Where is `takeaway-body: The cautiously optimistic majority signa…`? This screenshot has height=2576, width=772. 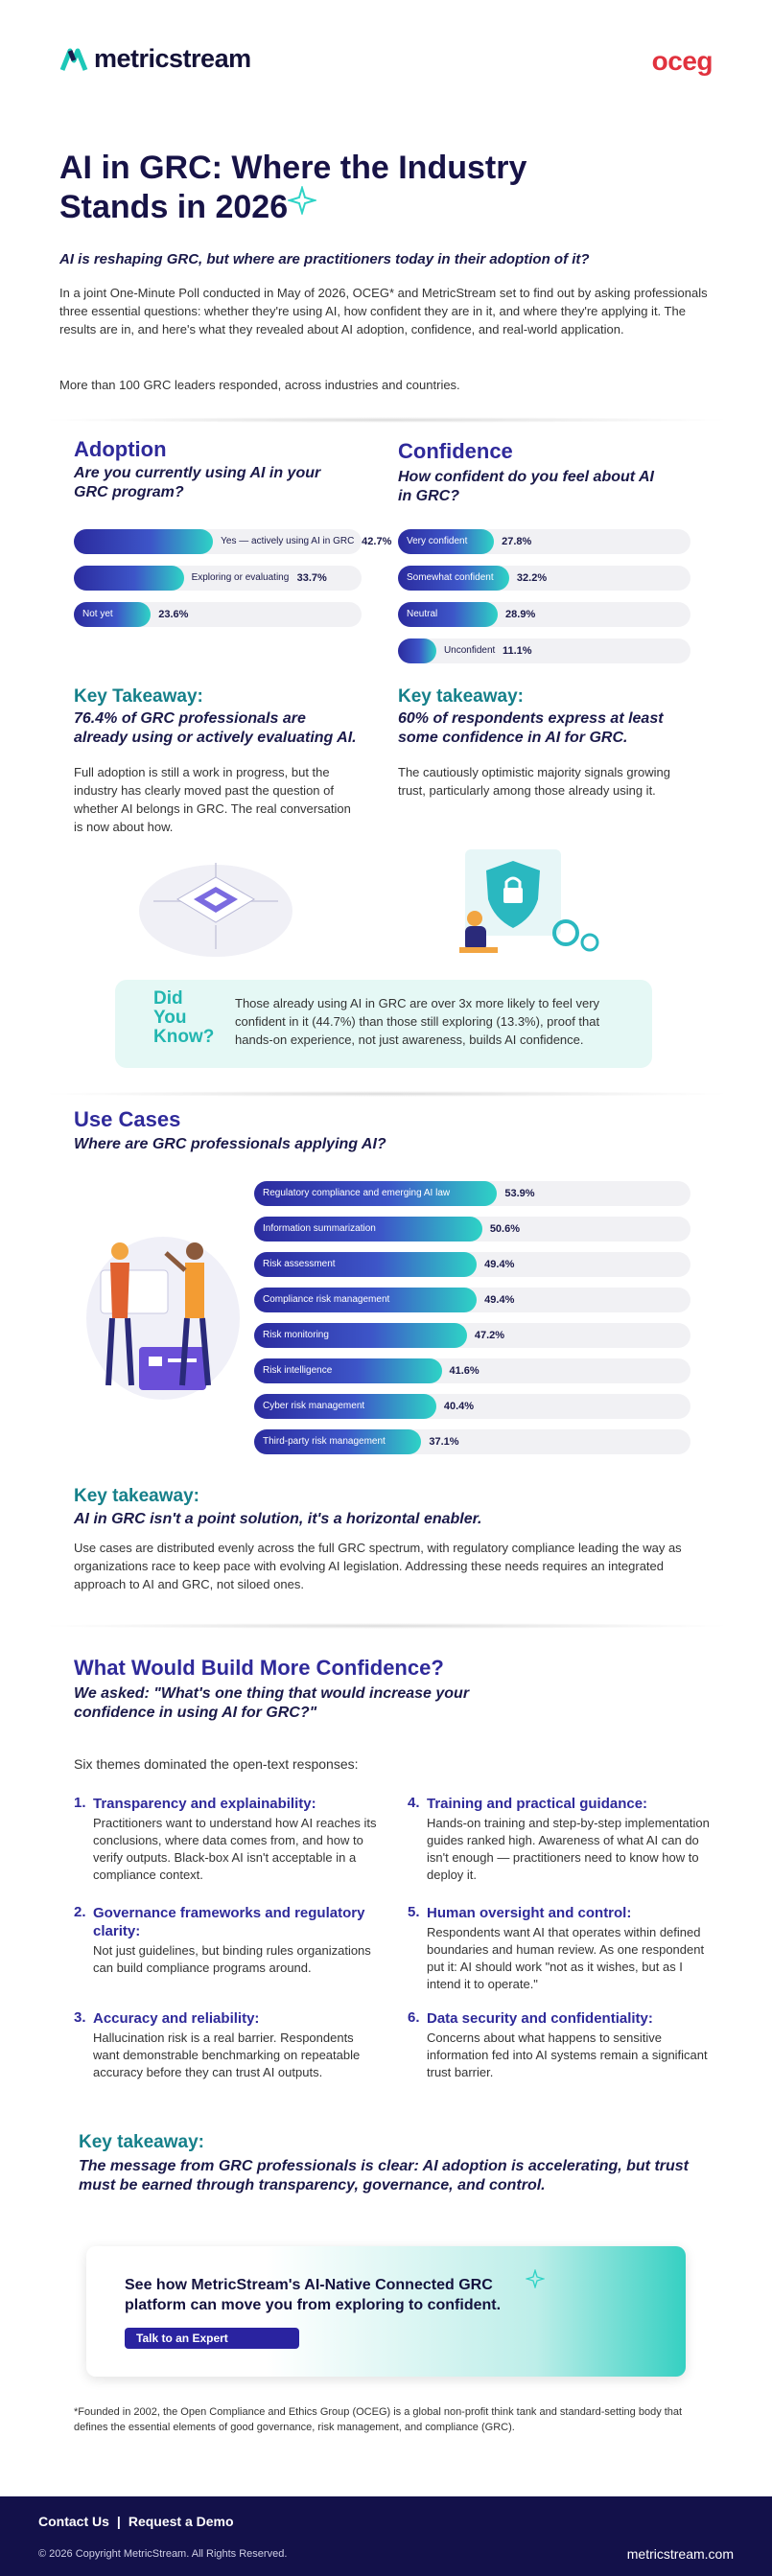
takeaway-body: The cautiously optimistic majority signa… is located at coordinates (534, 782).